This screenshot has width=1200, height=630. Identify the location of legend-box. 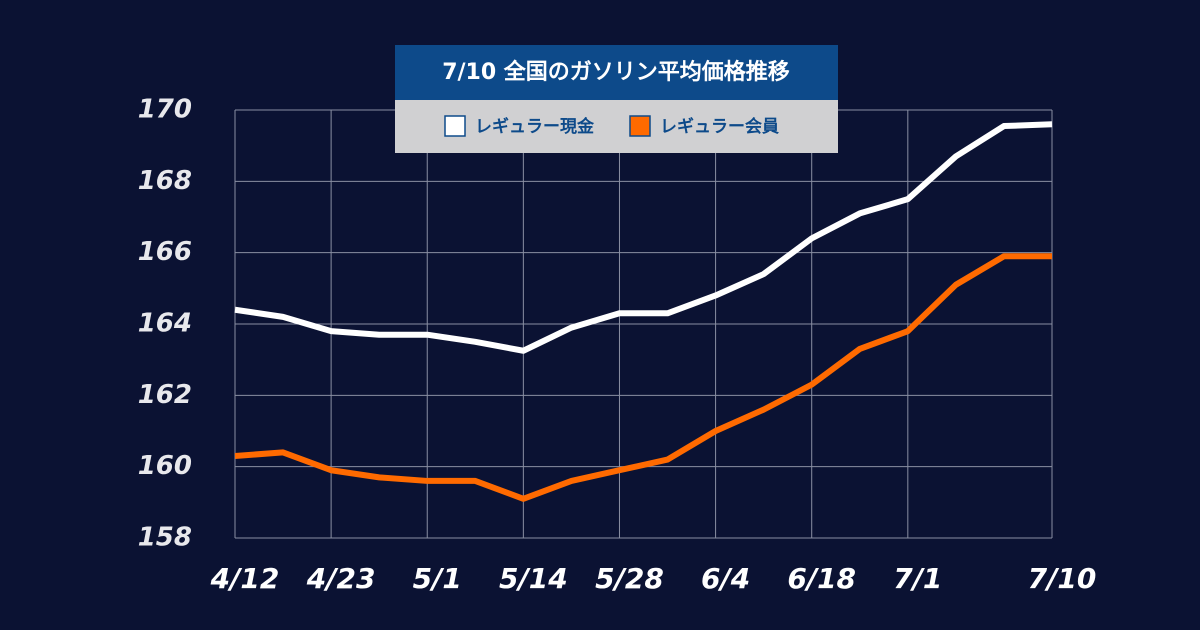
(616, 126).